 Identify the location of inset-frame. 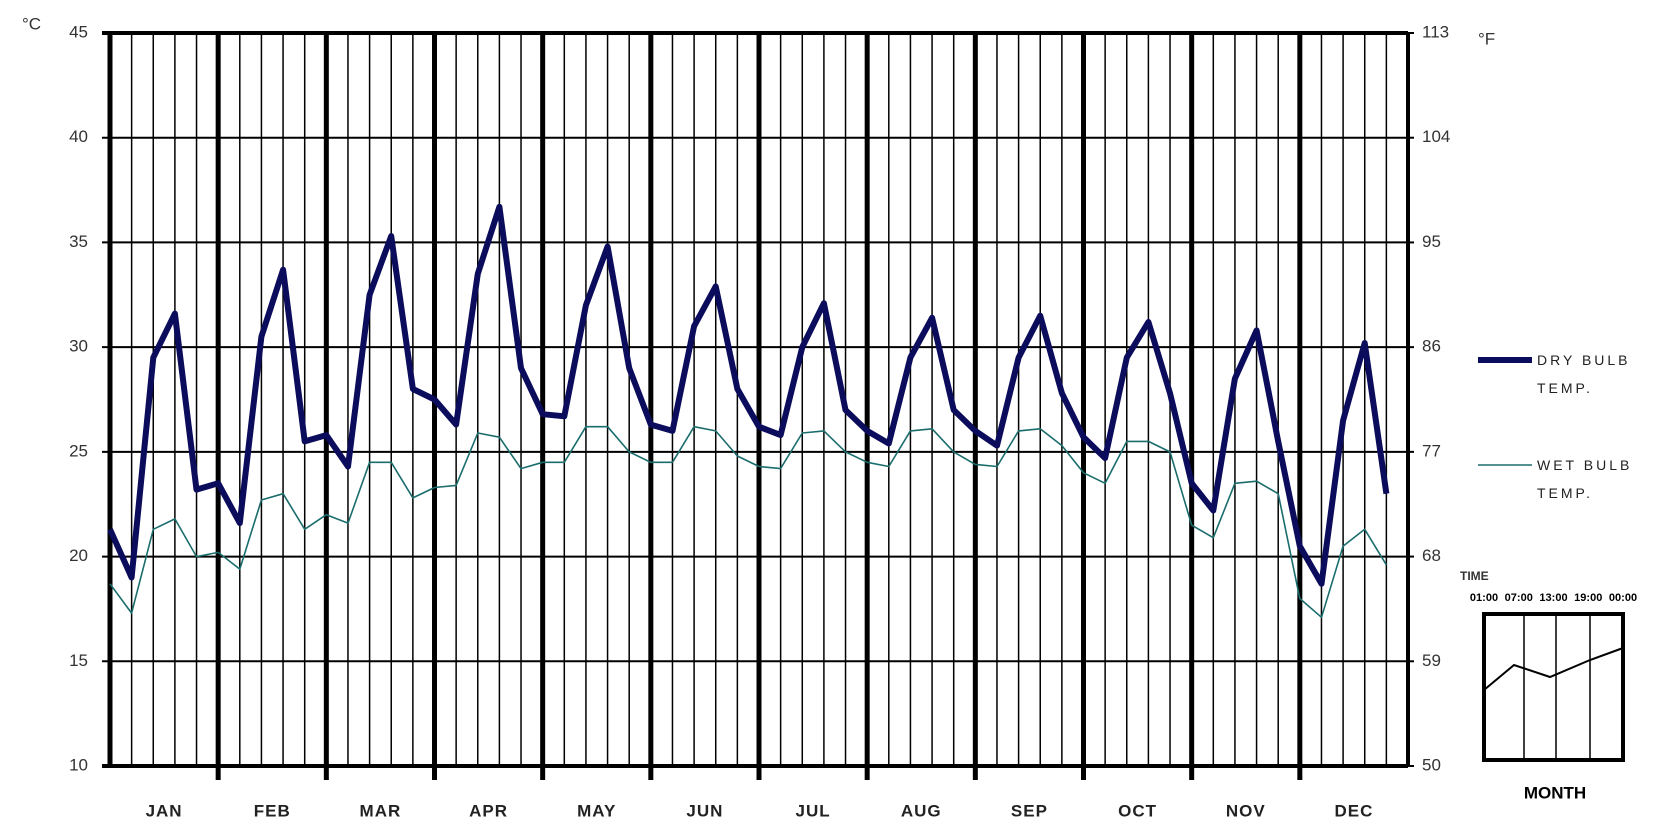
(1553, 687).